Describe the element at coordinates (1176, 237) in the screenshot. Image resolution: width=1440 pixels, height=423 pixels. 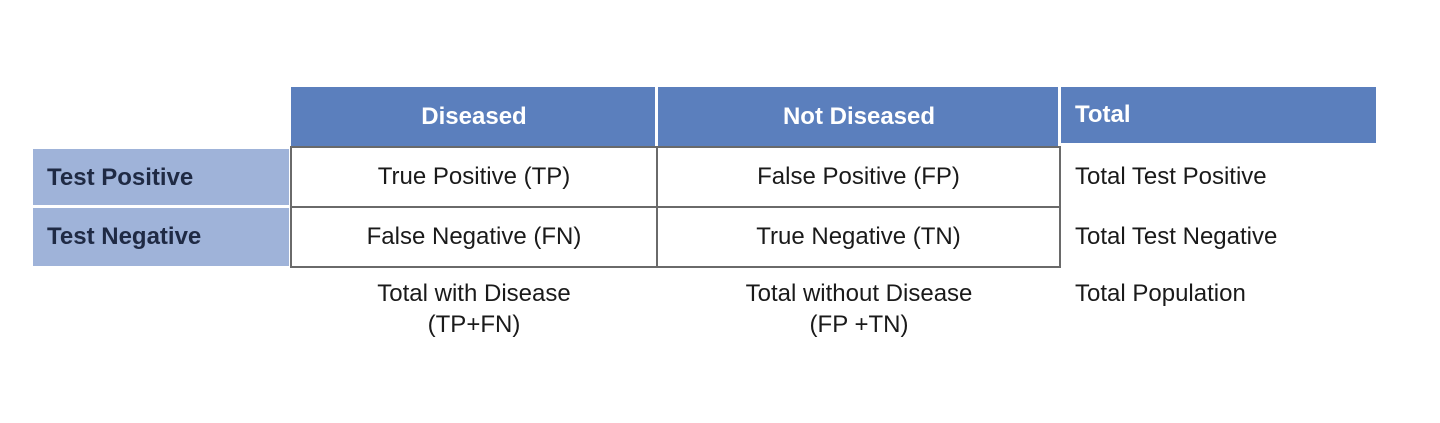
I see `row-total-text: Total Test Negative` at that location.